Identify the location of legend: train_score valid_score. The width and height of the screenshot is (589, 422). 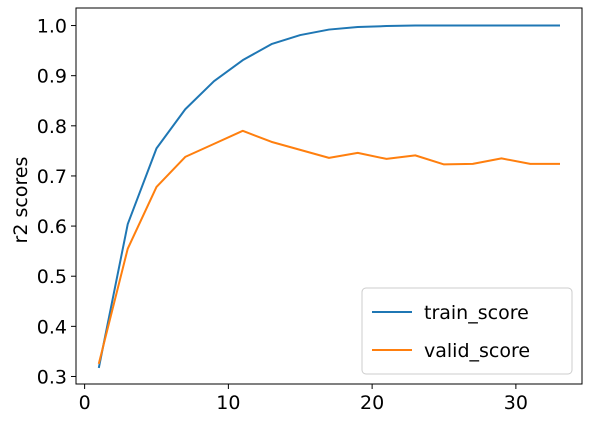
(467, 331).